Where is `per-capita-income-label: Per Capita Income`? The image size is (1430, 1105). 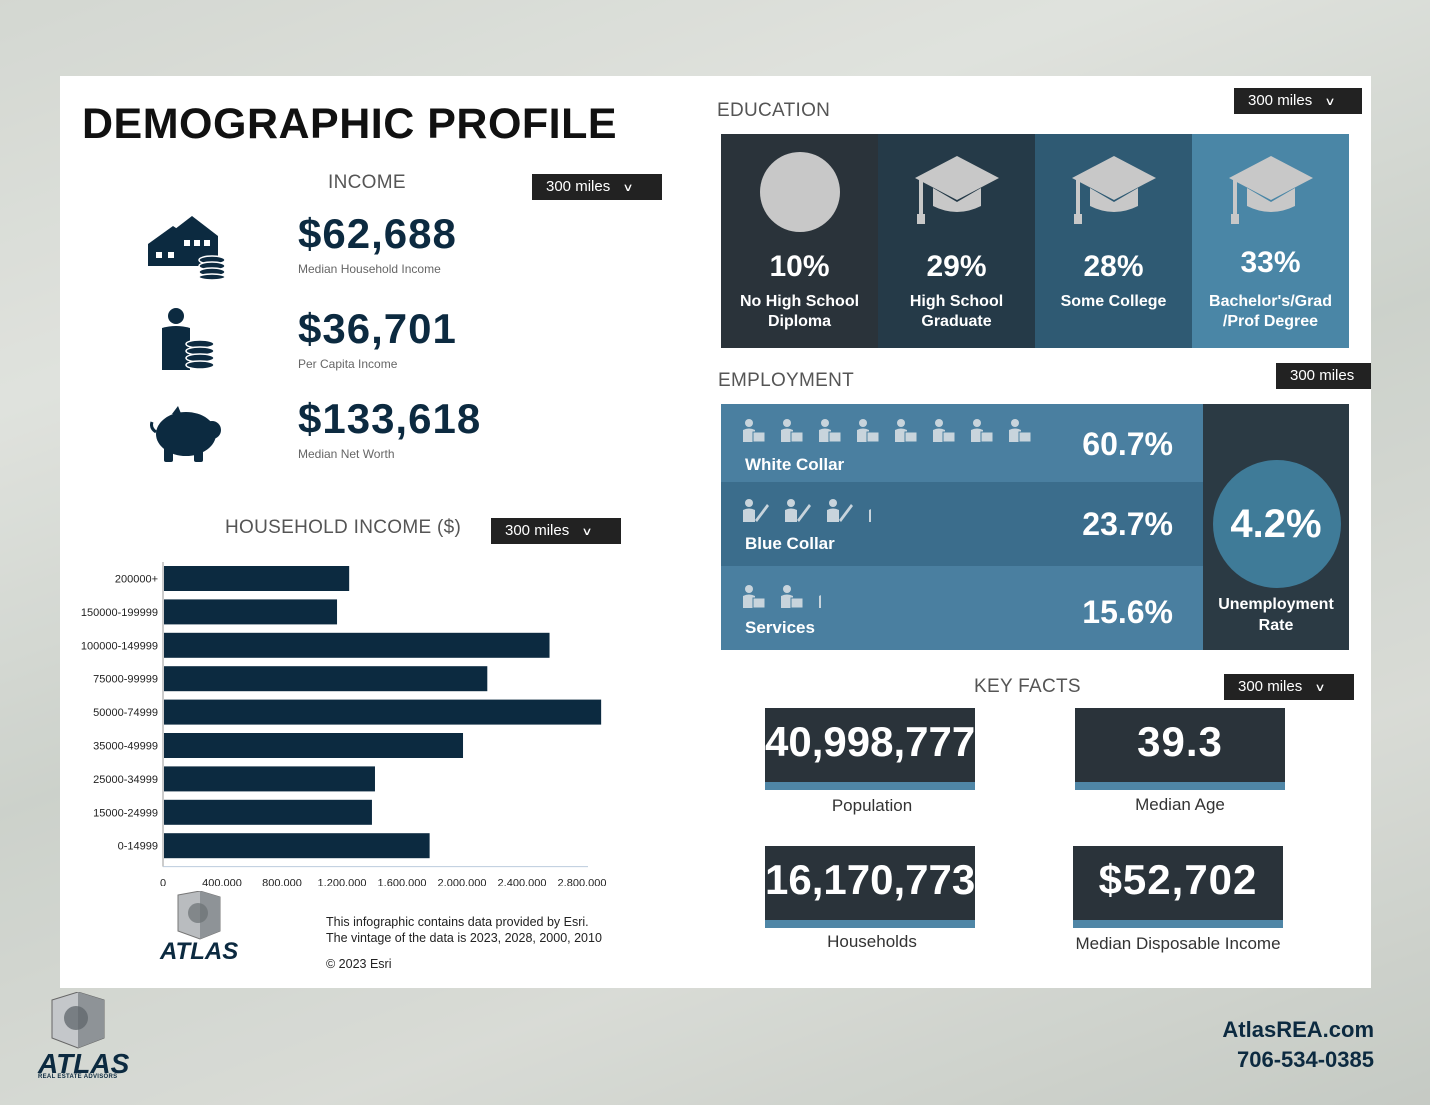 per-capita-income-label: Per Capita Income is located at coordinates (348, 364).